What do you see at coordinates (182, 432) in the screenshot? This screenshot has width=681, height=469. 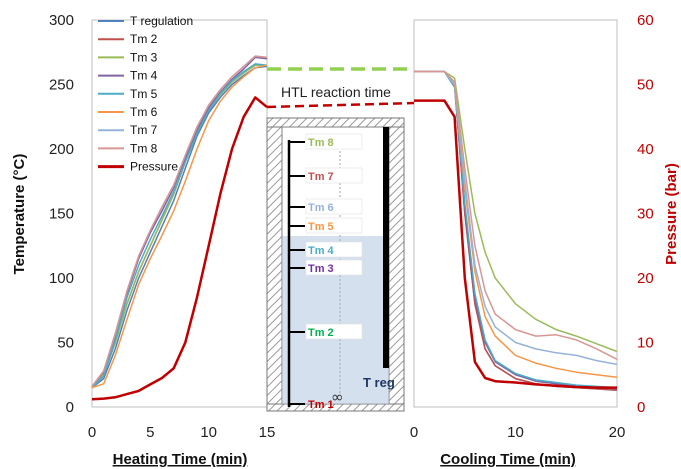 I see `heating-axis-ticks: 0 5 10 15` at bounding box center [182, 432].